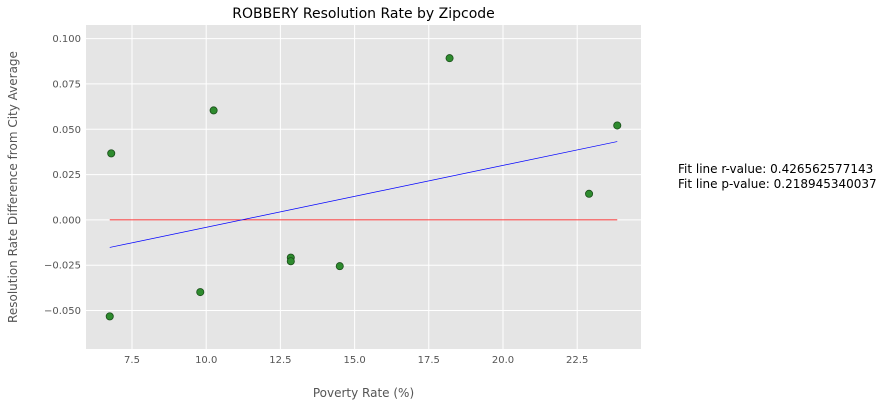  Describe the element at coordinates (776, 169) in the screenshot. I see `fit-r-value: Fit line r-value: 0.426562577143` at that location.